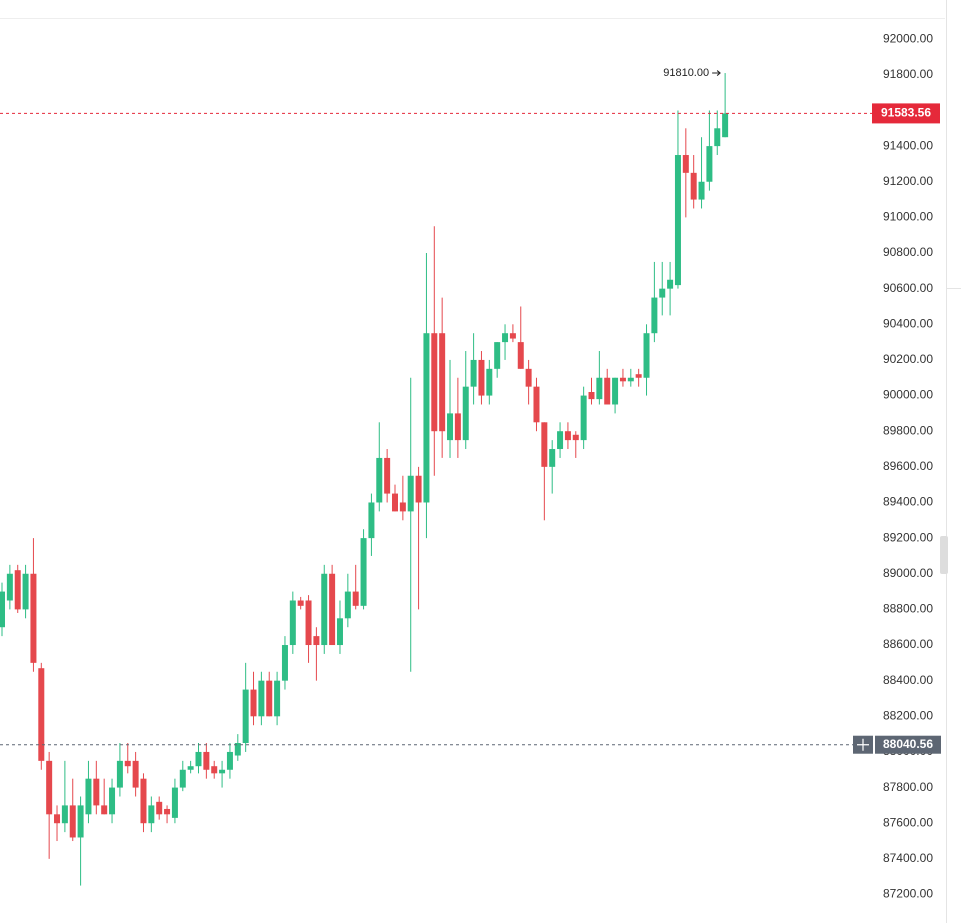 Image resolution: width=961 pixels, height=923 pixels. What do you see at coordinates (908, 395) in the screenshot?
I see `y-tick-label: 90000.00` at bounding box center [908, 395].